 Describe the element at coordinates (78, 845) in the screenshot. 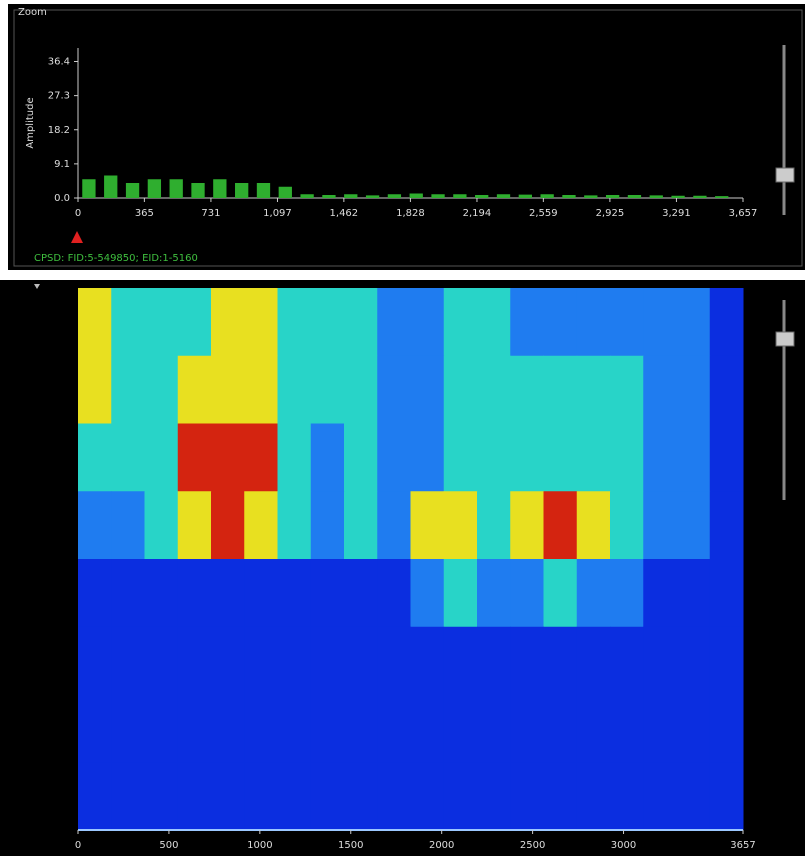

I see `x-tick-label: 0` at that location.